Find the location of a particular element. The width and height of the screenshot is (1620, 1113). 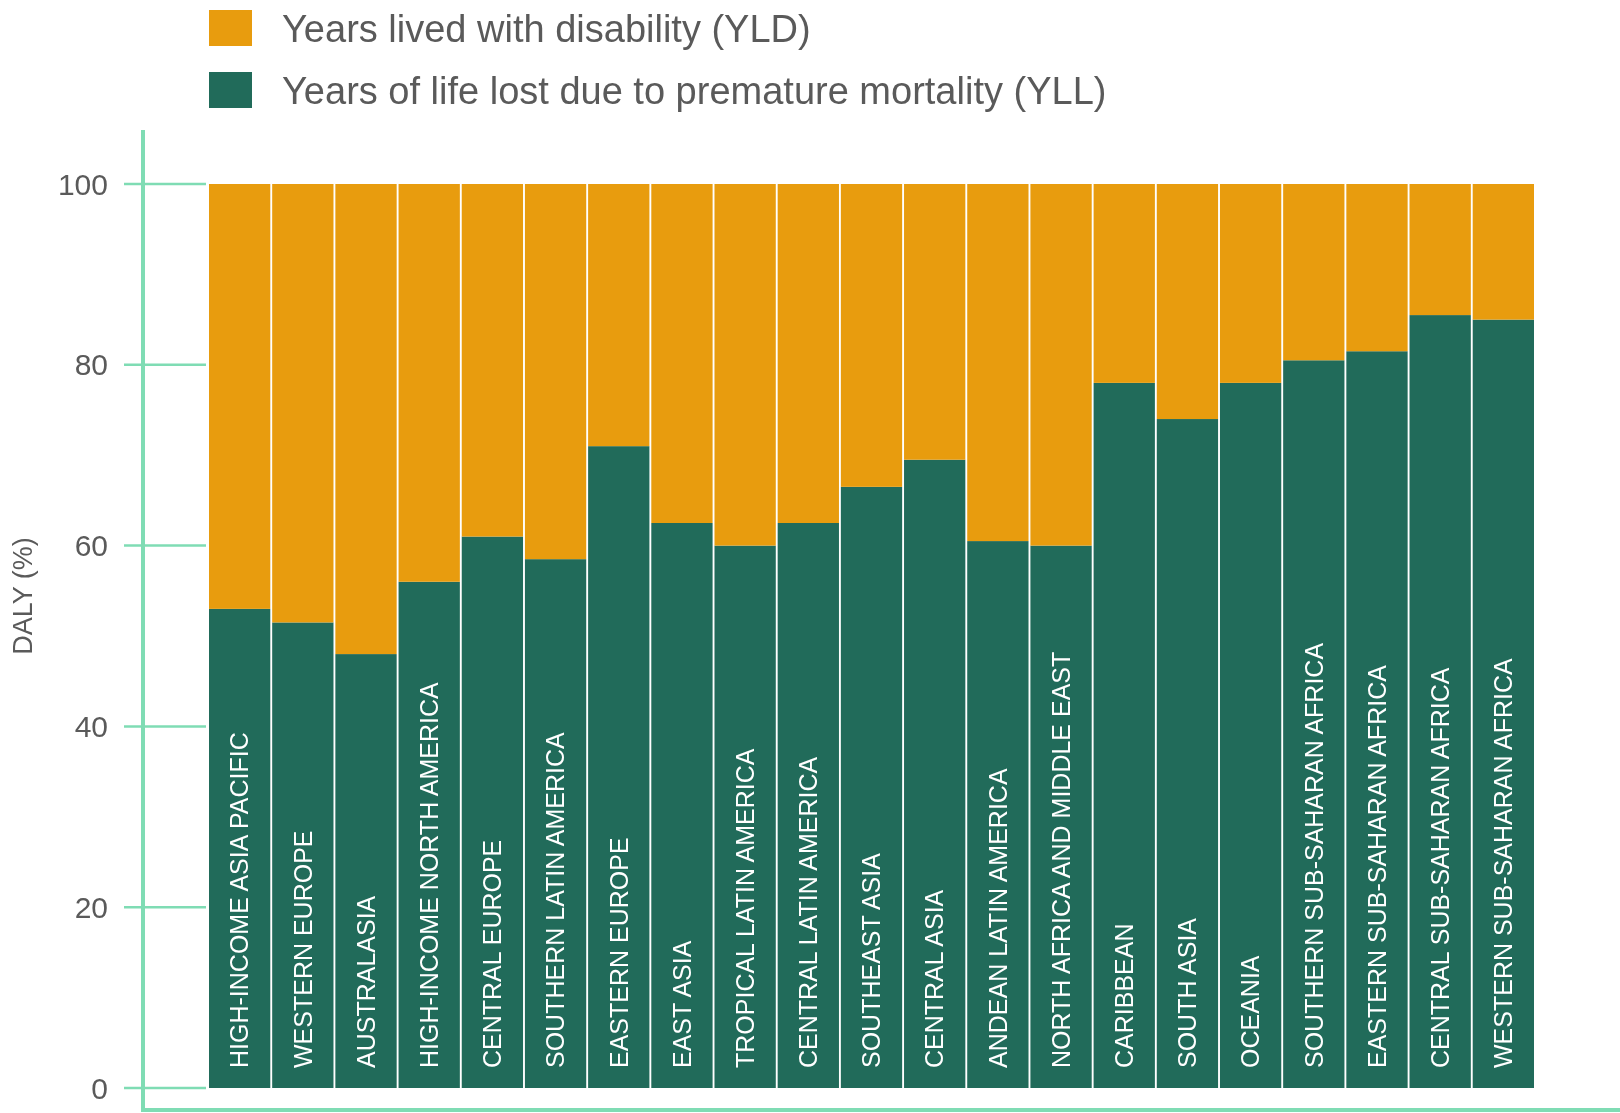

x-tick-label: CENTRAL SUB-SAHARAN AFRICA is located at coordinates (1439, 867).